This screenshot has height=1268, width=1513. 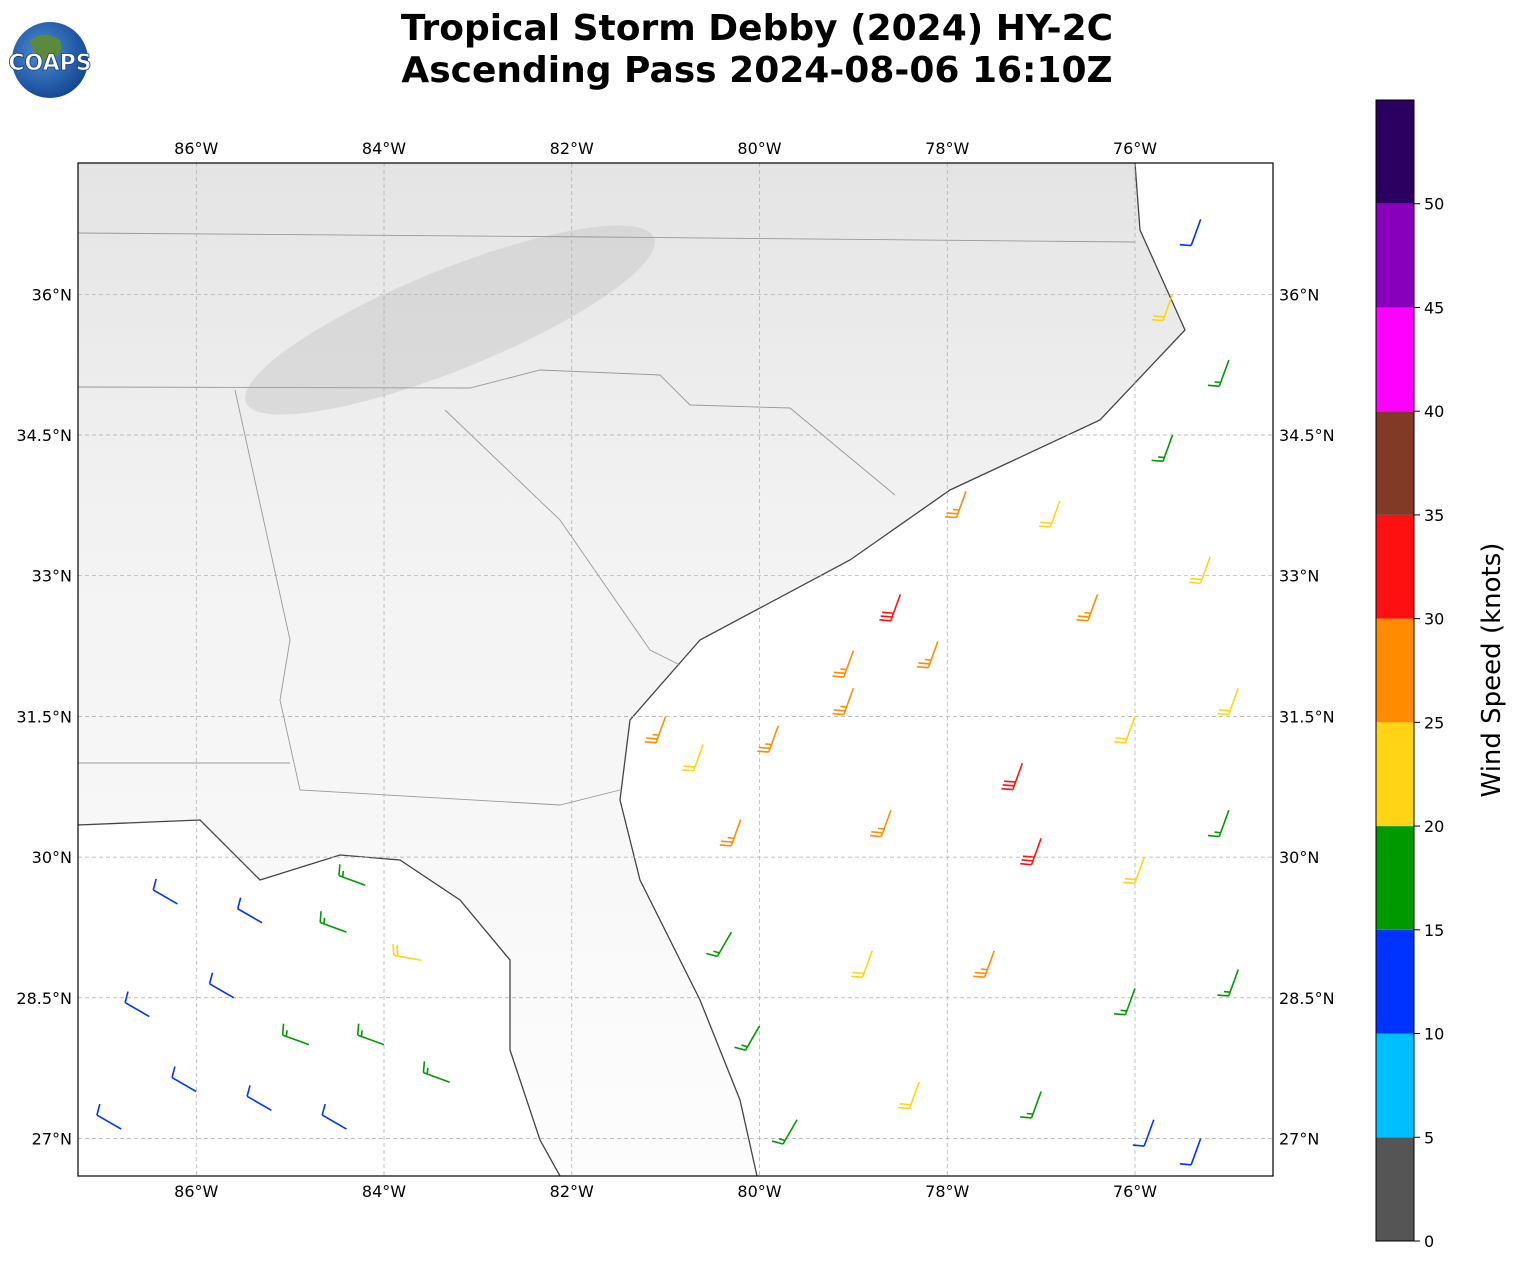 I want to click on colorbar-tick-label: 30, so click(x=1434, y=619).